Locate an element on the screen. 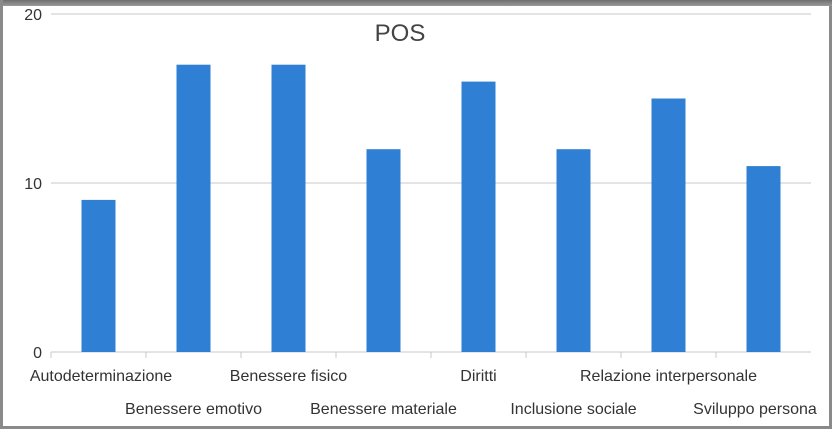  chart-title: POS is located at coordinates (400, 33).